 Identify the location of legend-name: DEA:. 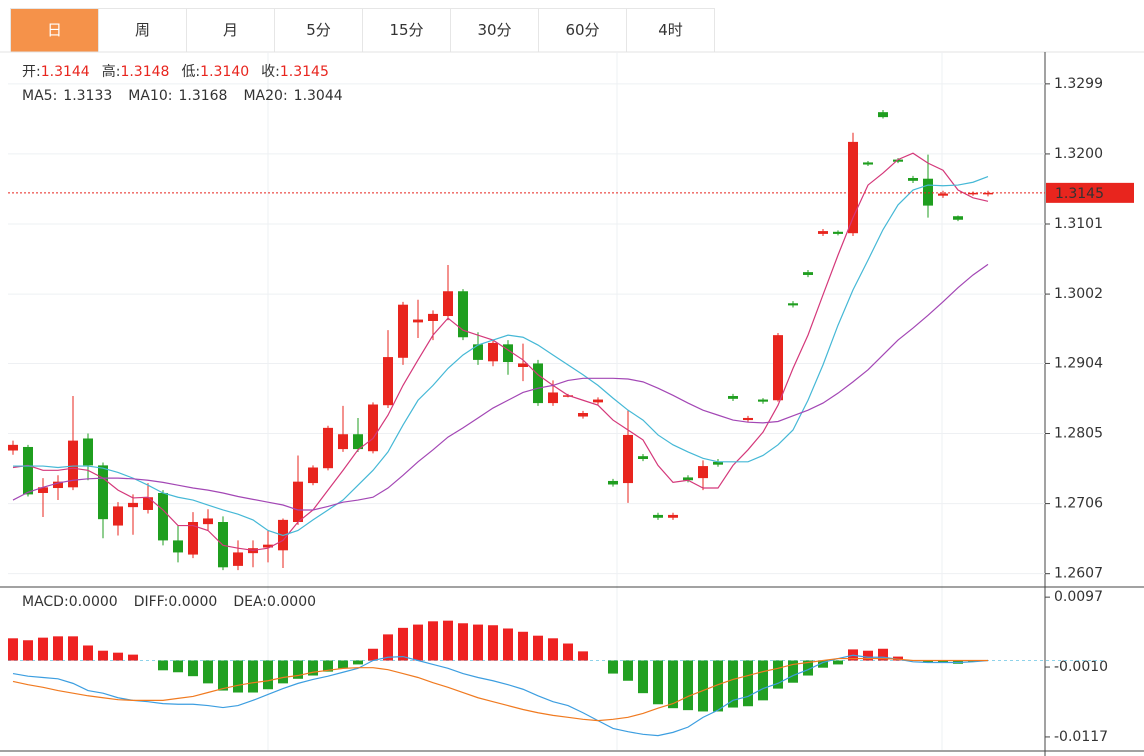
(250, 602).